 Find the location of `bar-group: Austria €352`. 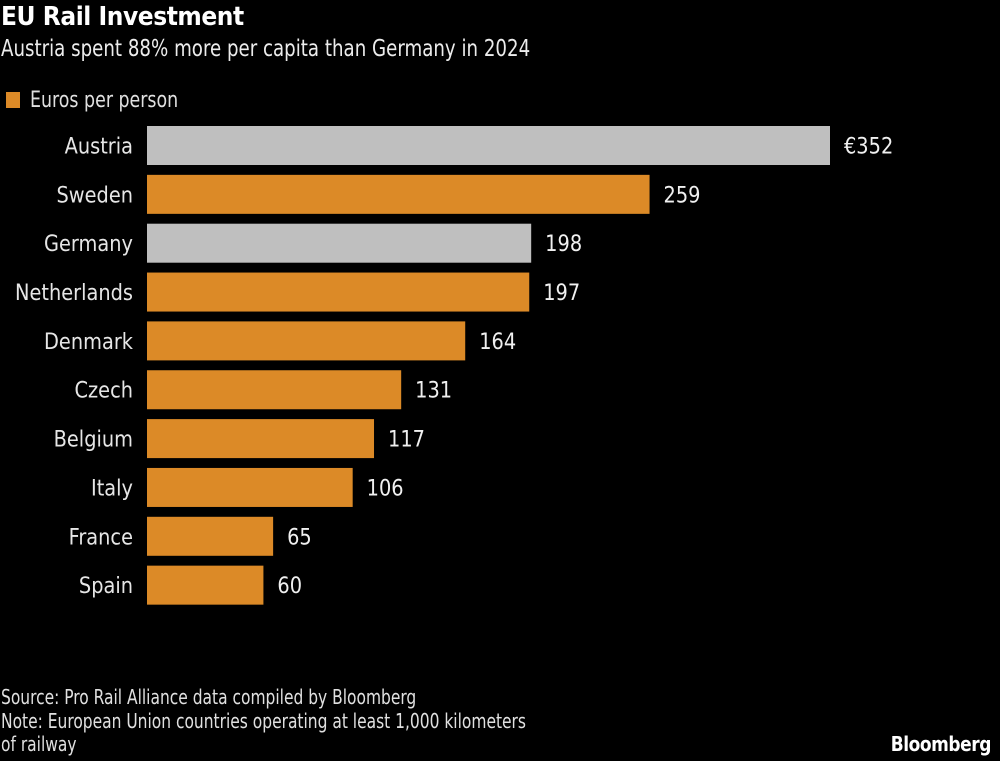

bar-group: Austria €352 is located at coordinates (479, 145).